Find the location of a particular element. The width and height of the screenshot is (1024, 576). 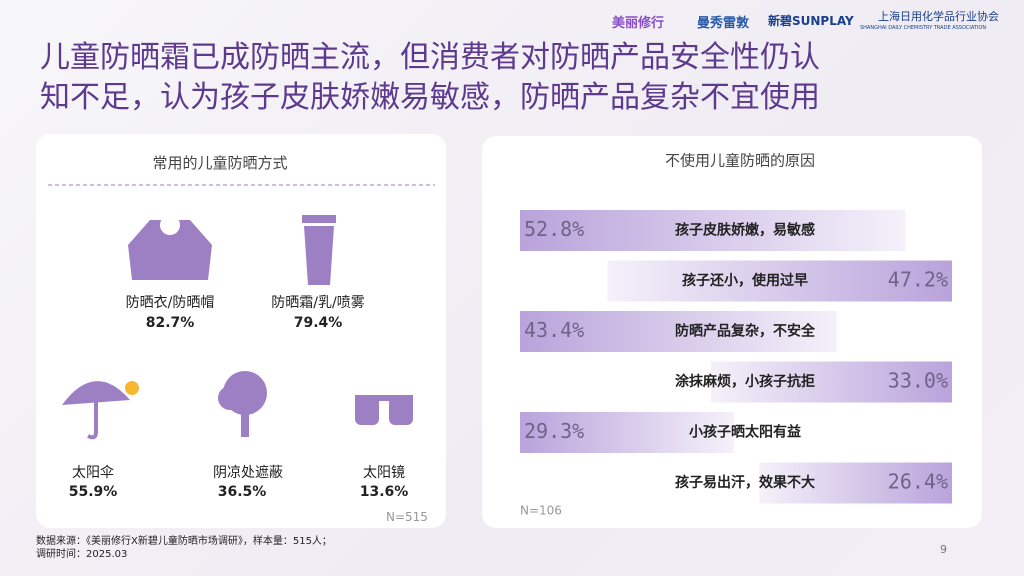

logo: 新碧SUNPLAY is located at coordinates (811, 21).